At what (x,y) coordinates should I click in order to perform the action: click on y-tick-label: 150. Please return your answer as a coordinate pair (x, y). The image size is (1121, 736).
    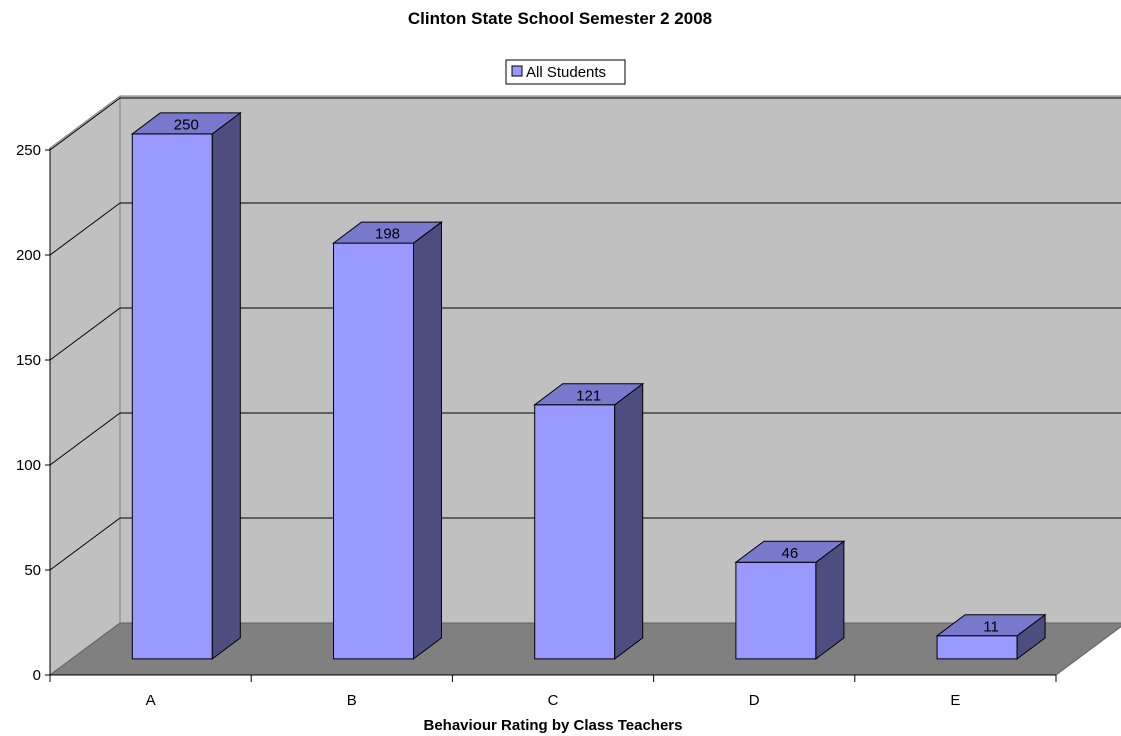
    Looking at the image, I should click on (28, 360).